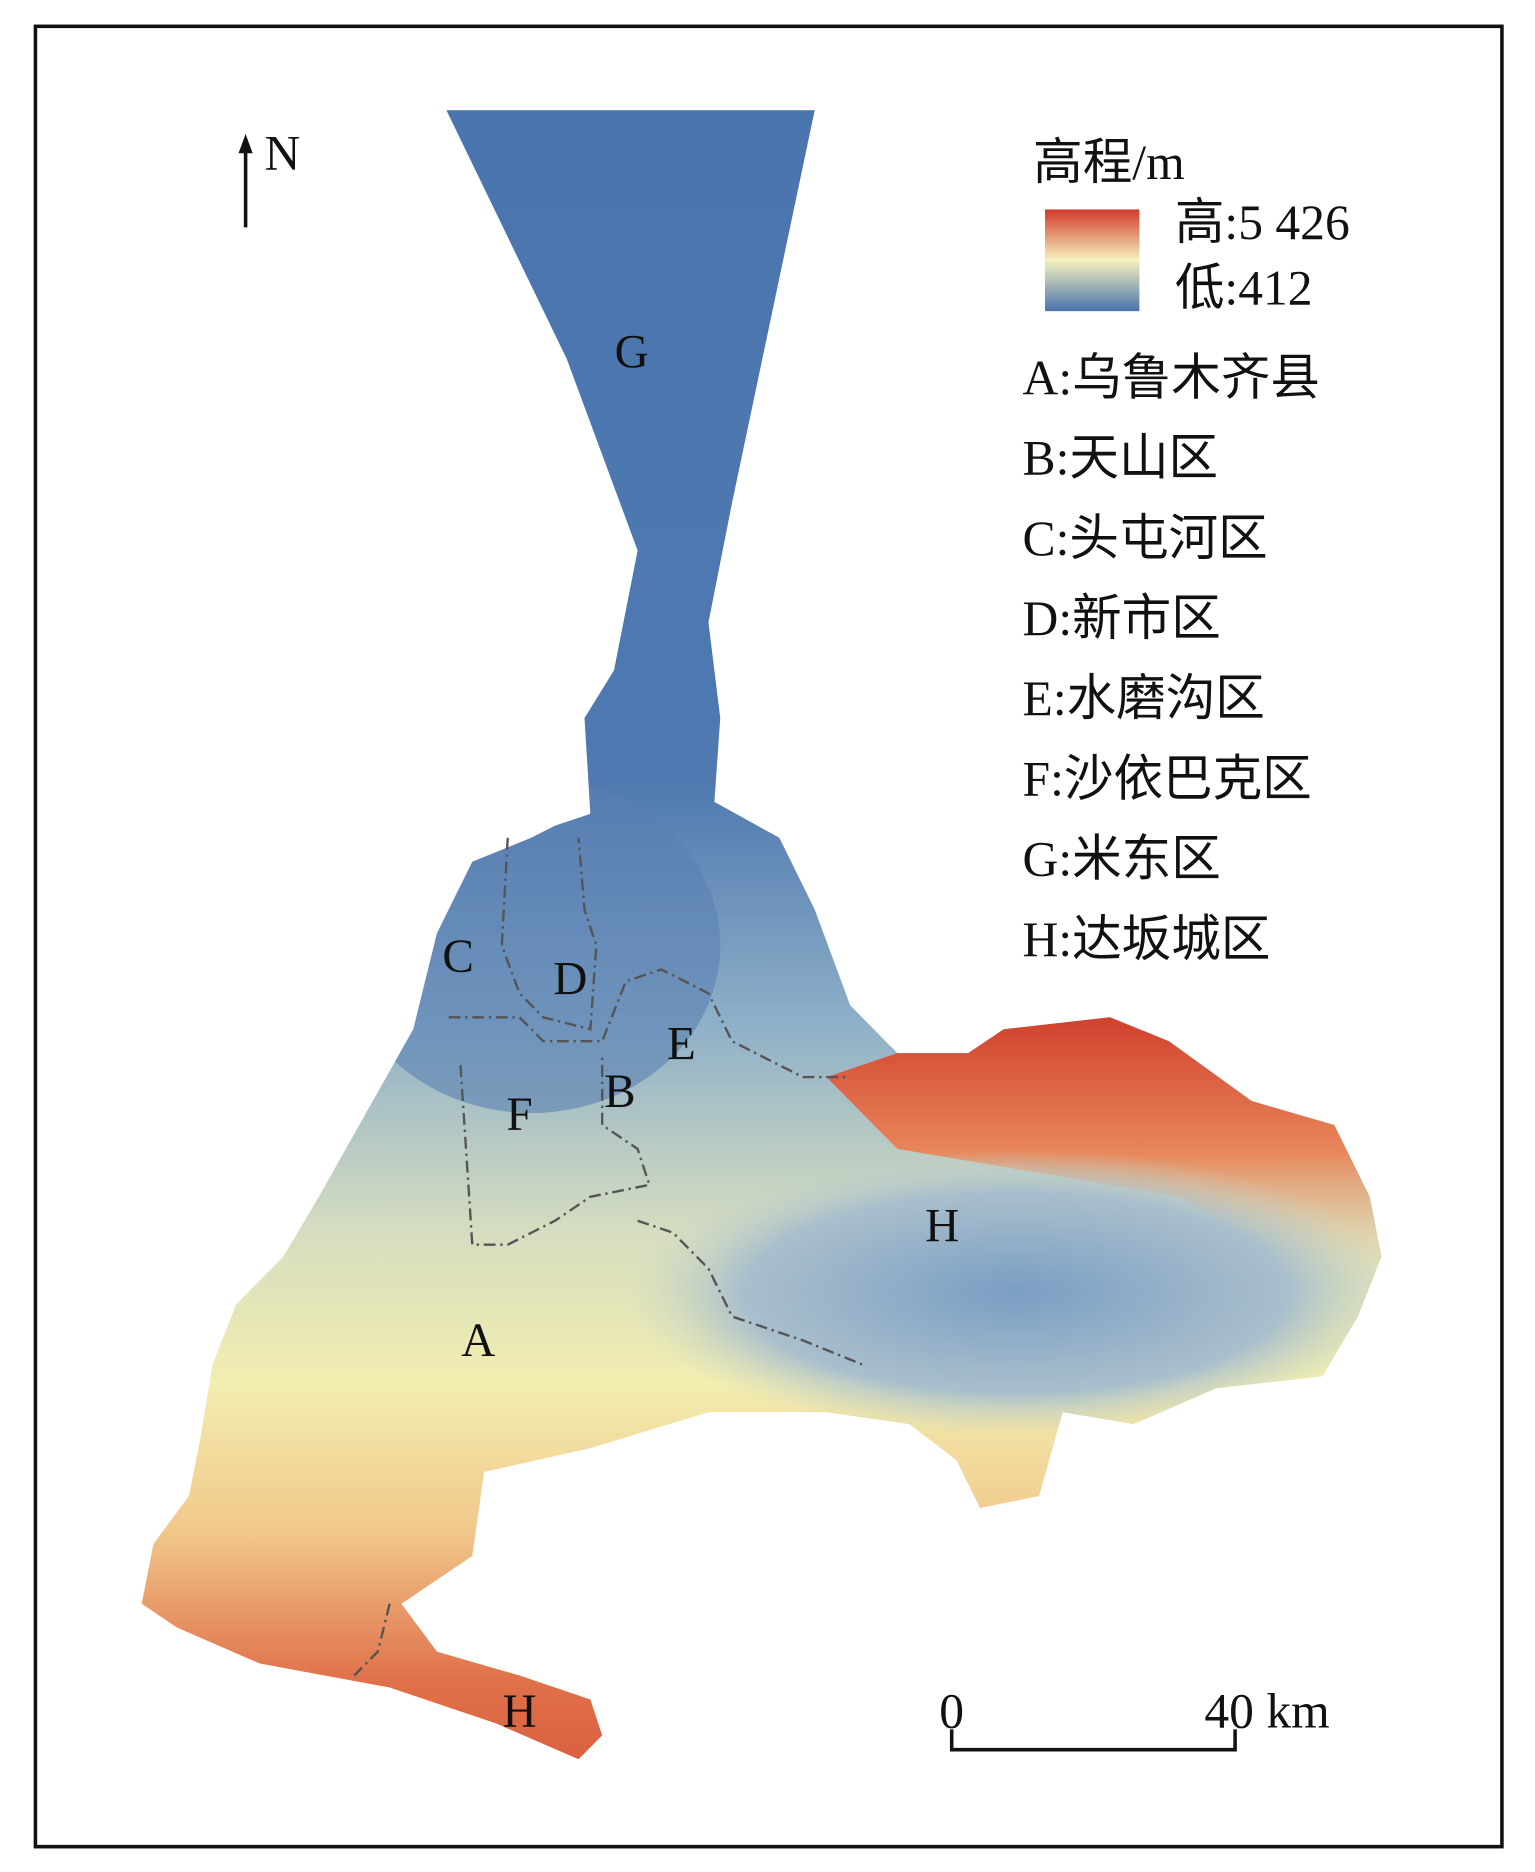 The height and width of the screenshot is (1872, 1535). Describe the element at coordinates (282, 152) in the screenshot. I see `north-label: N` at that location.